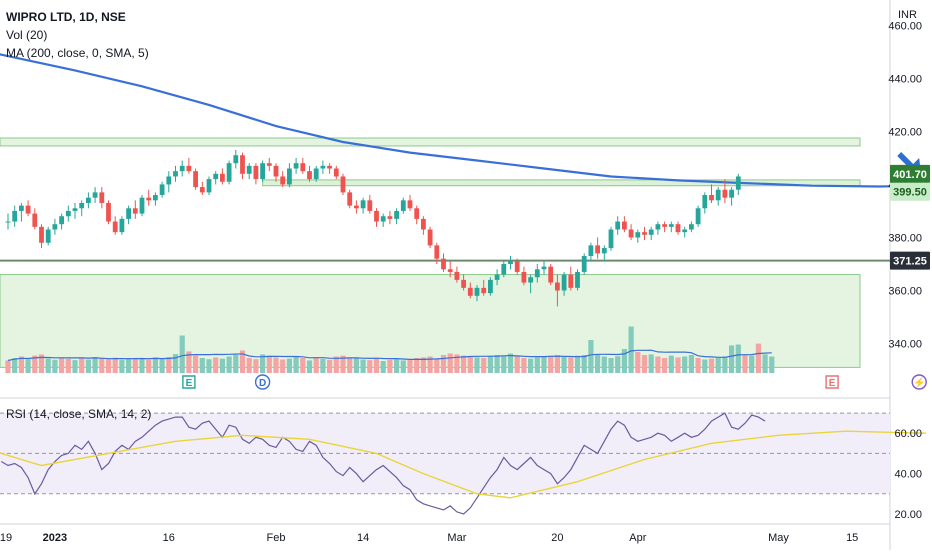 The height and width of the screenshot is (555, 932). I want to click on legend-ma: MA (200, close, 0, SMA, 5), so click(77, 53).